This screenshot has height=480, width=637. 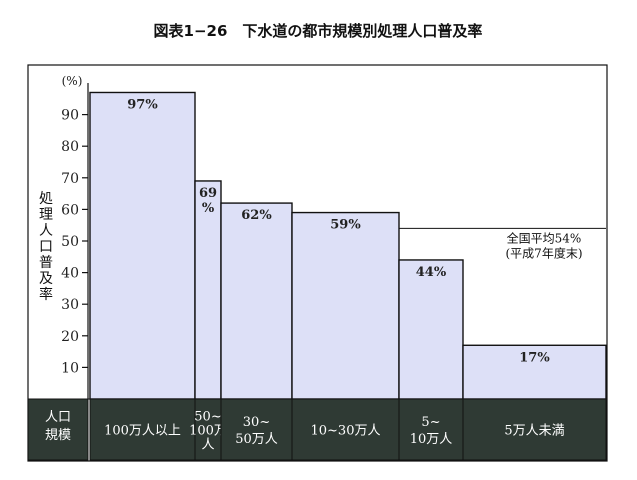 What do you see at coordinates (544, 237) in the screenshot?
I see `reference-line-label: 全国平均54%` at bounding box center [544, 237].